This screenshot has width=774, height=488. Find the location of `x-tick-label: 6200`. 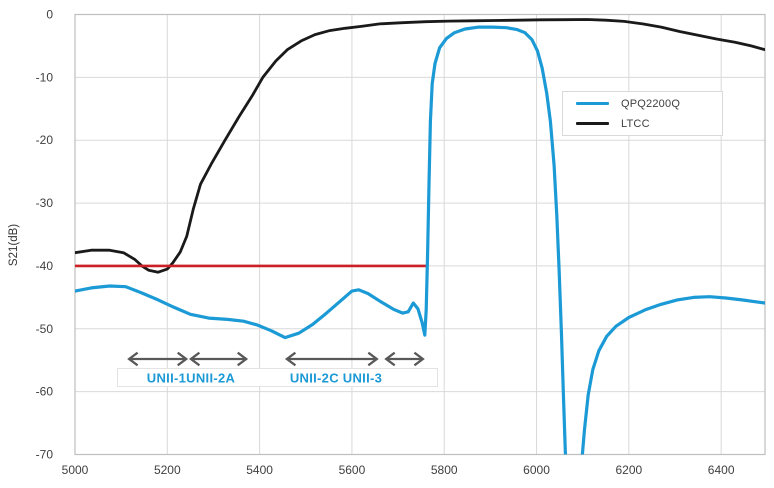

x-tick-label: 6200 is located at coordinates (628, 470).